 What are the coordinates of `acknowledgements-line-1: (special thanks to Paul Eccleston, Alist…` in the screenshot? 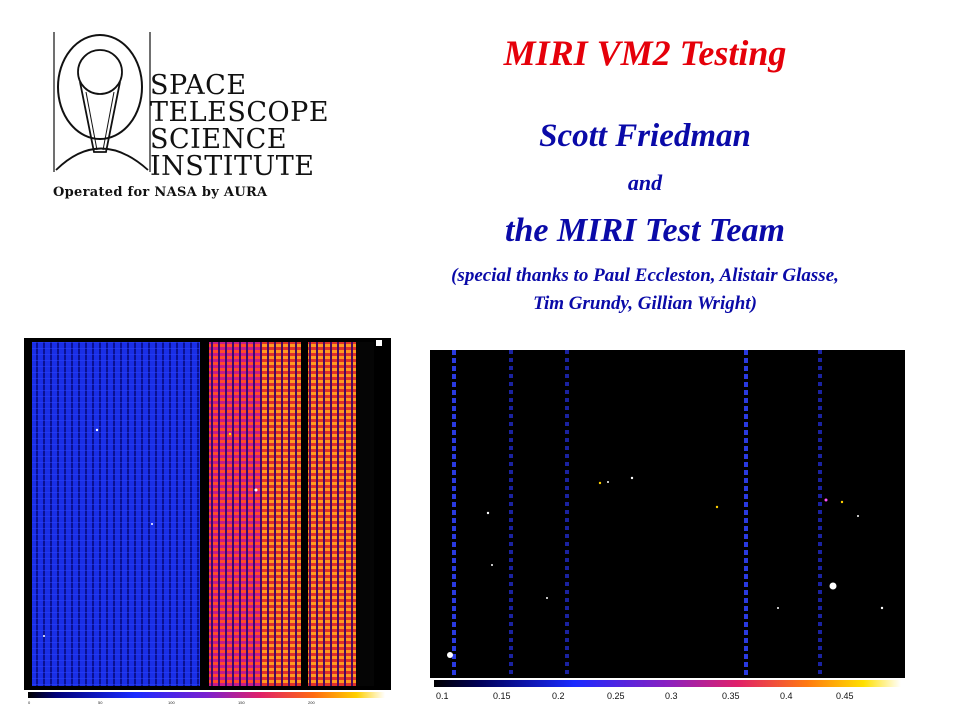 It's located at (645, 275).